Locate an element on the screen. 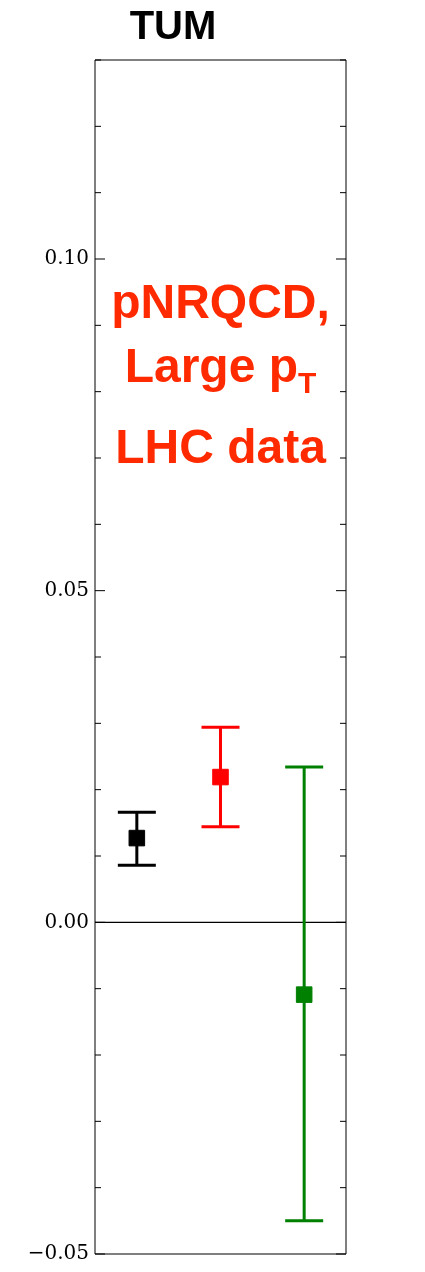  annotation: pNRQCD, is located at coordinates (220, 302).